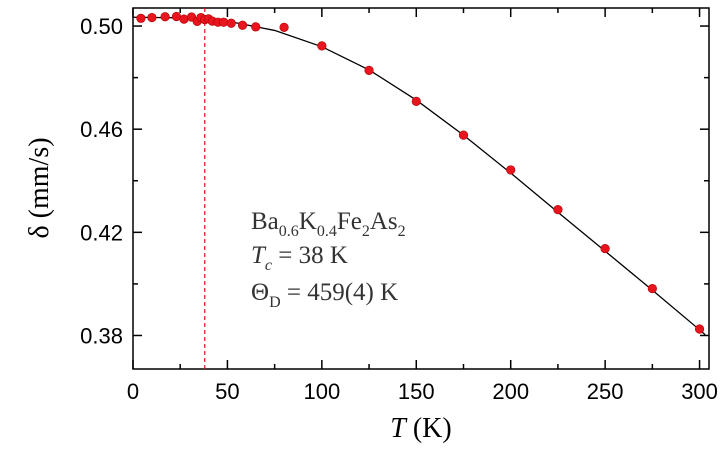 This screenshot has width=727, height=450. Describe the element at coordinates (605, 391) in the screenshot. I see `x-tick-label: 250` at that location.